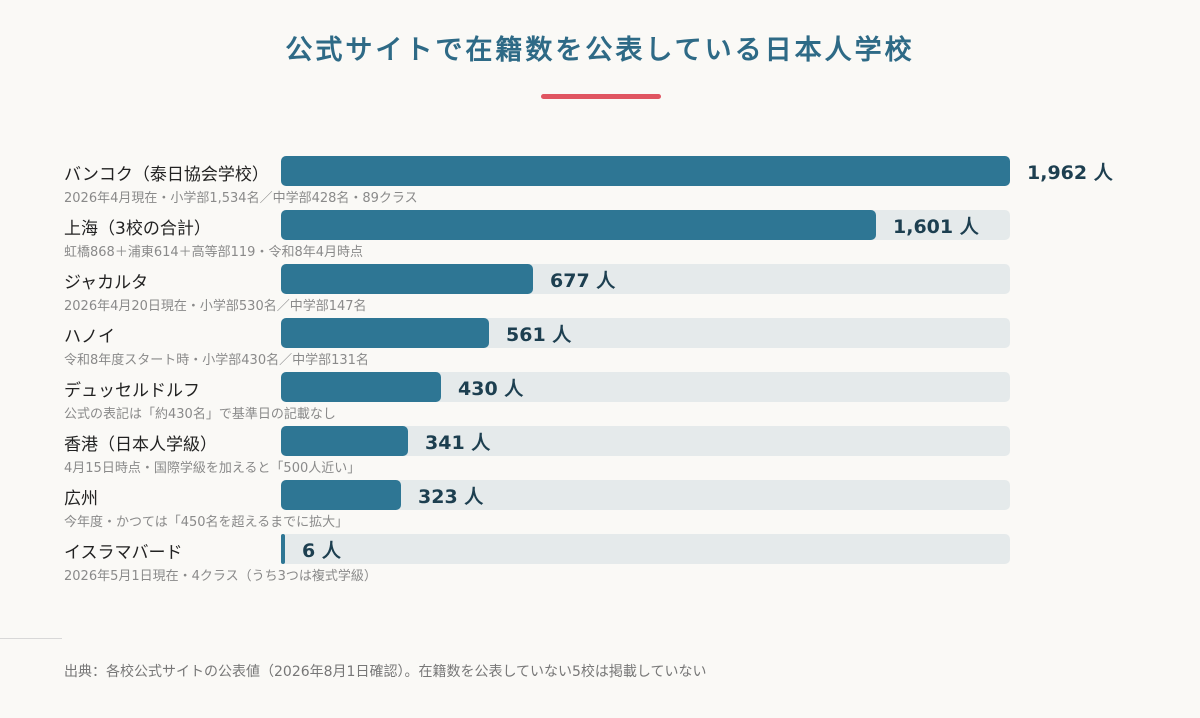 This screenshot has height=718, width=1200. I want to click on category-note: 令和8年度スタート時・小学部430名／中学部131名, so click(216, 360).